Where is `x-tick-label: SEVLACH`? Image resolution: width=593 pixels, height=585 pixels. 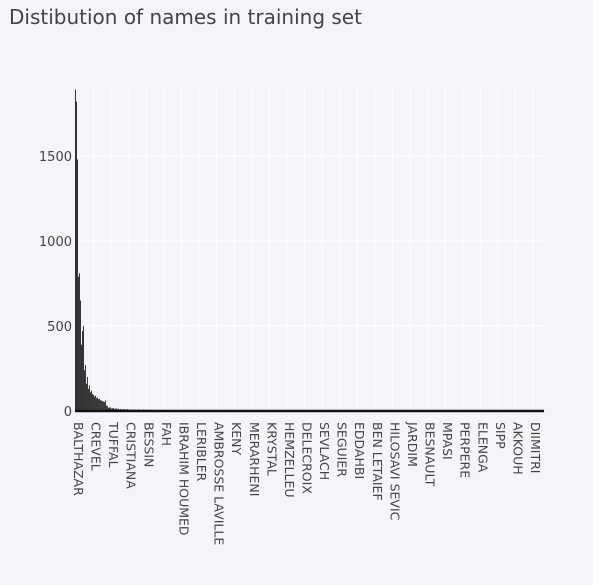
x-tick-label: SEVLACH is located at coordinates (324, 451).